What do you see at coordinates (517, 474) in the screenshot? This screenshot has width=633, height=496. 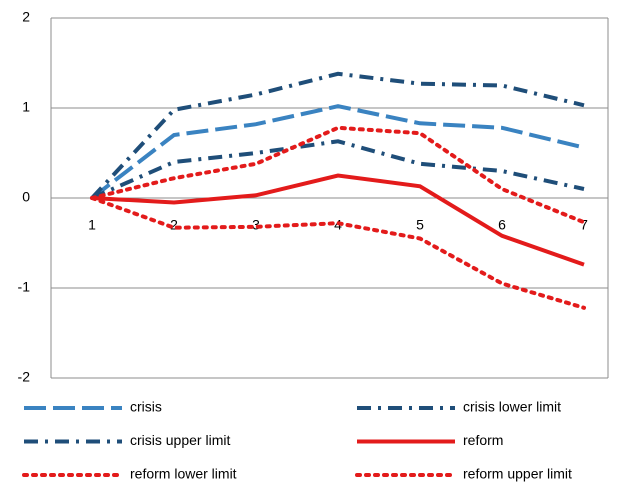 I see `legend-label: reform upper limit` at bounding box center [517, 474].